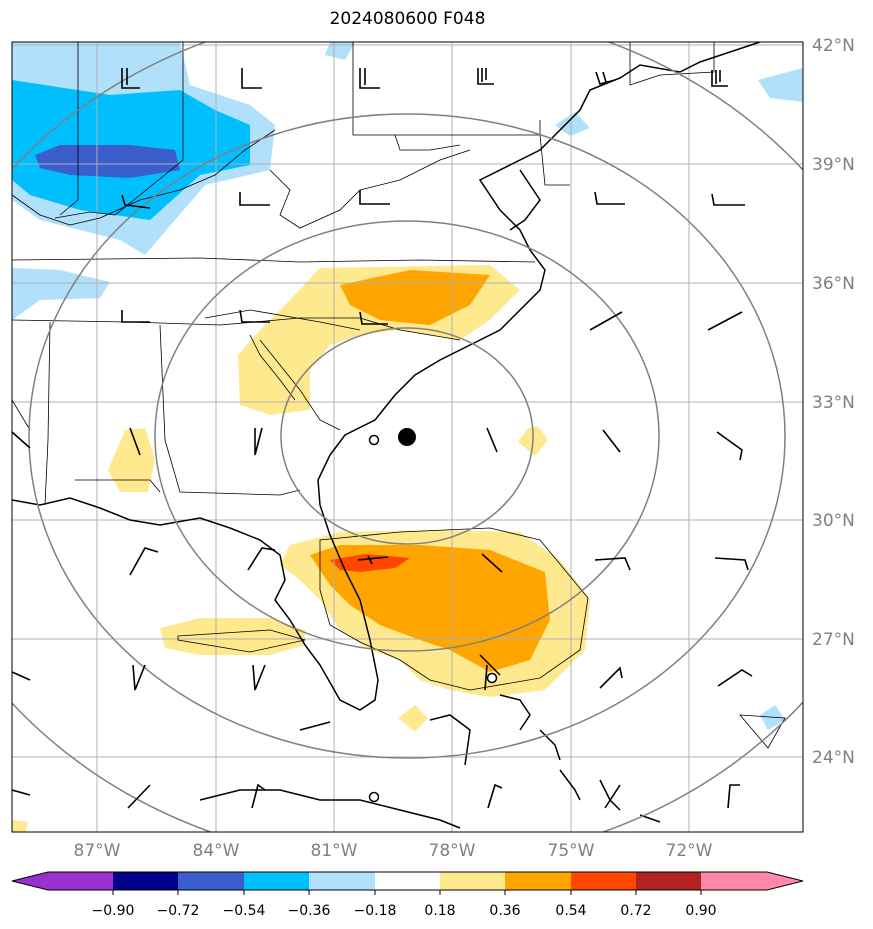 This screenshot has height=929, width=873. I want to click on lat-label-39: 39°N, so click(833, 165).